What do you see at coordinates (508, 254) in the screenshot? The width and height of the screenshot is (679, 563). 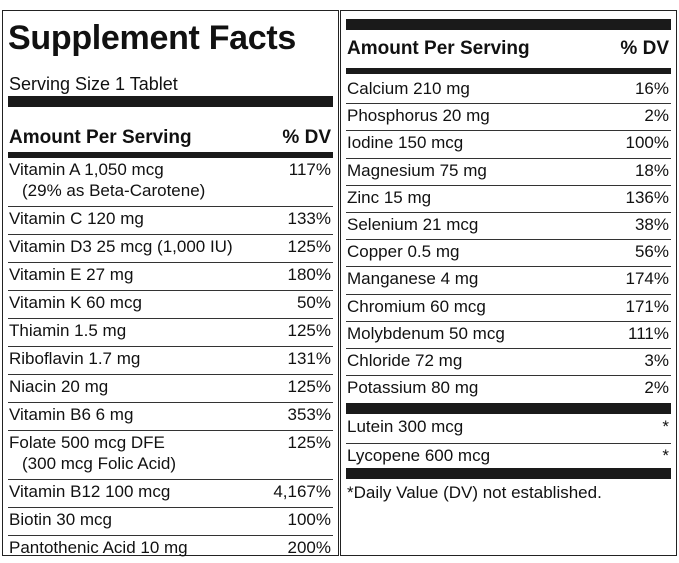 I see `table-row: Copper 0.5 mg 56%` at bounding box center [508, 254].